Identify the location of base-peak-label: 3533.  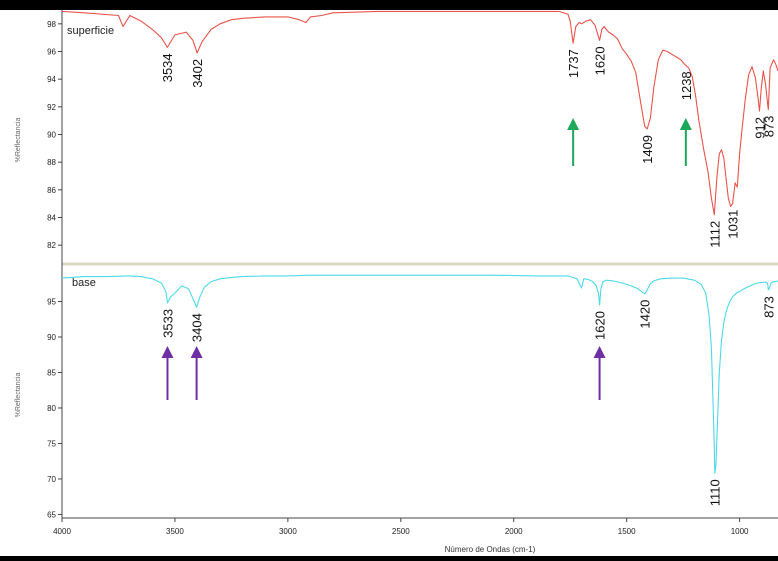
(167, 323).